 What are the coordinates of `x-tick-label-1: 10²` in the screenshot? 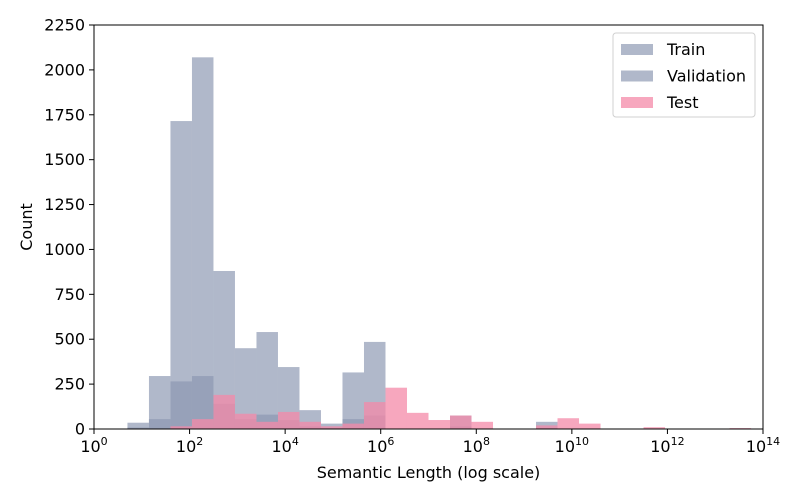 It's located at (189, 445).